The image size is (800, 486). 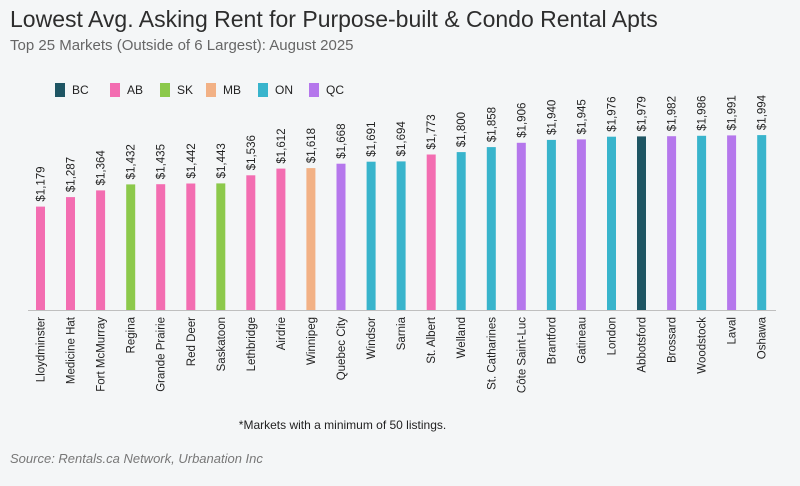 What do you see at coordinates (582, 340) in the screenshot?
I see `category-label-gatineau: Gatineau` at bounding box center [582, 340].